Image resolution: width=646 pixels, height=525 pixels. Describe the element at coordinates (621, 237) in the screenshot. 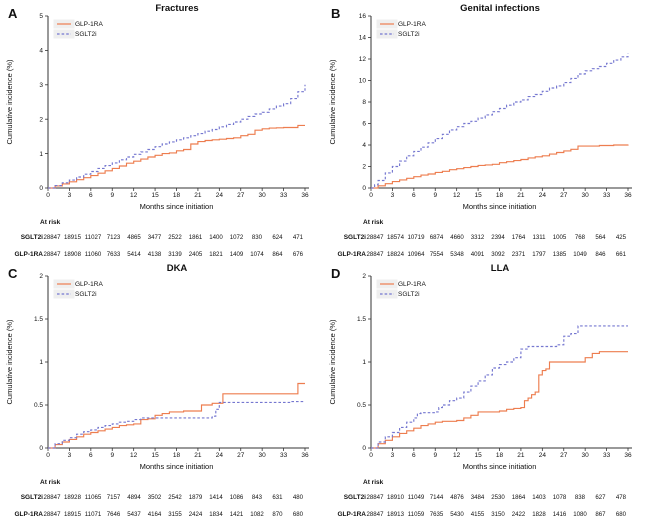

I see `at-risk-value: 425` at that location.